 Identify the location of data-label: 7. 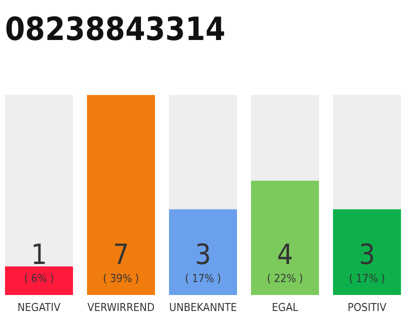
(121, 254).